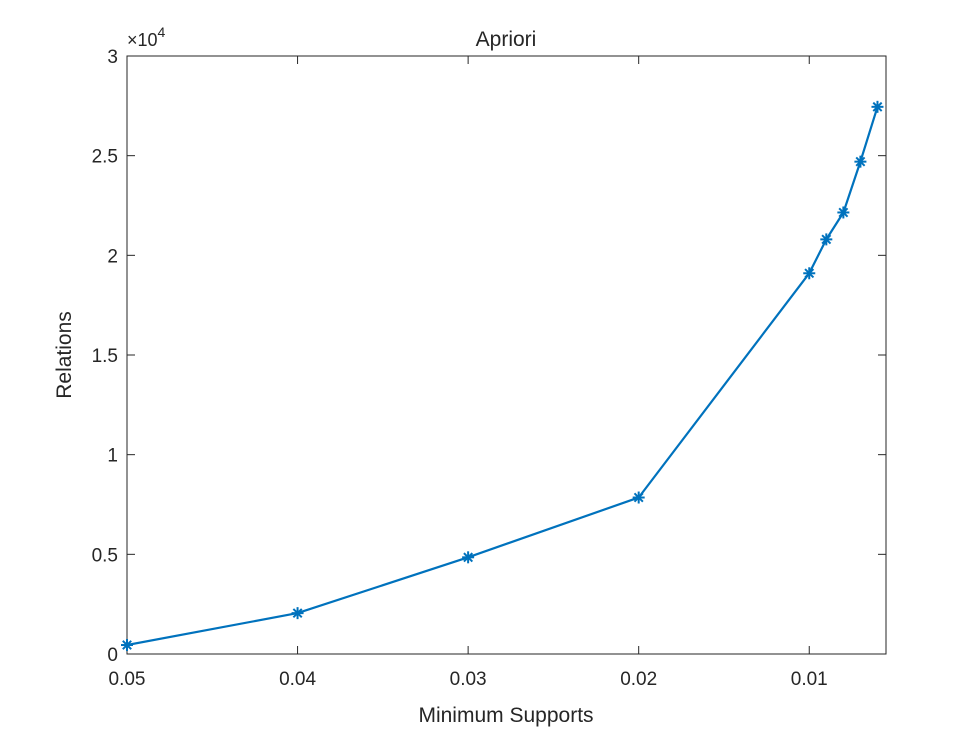 The width and height of the screenshot is (980, 740). I want to click on y-axis-label: Relations, so click(64, 355).